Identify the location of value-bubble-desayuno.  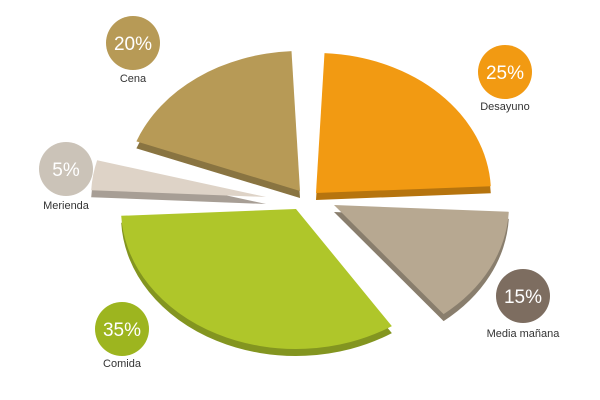
(505, 72).